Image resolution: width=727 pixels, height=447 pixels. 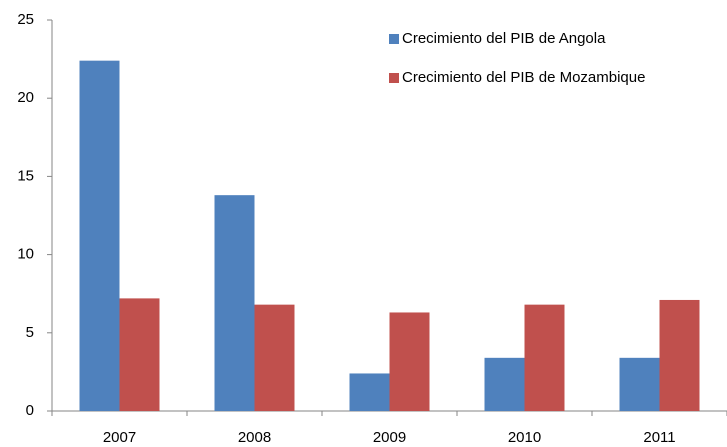 I want to click on y-tick-label: 10, so click(x=25, y=254).